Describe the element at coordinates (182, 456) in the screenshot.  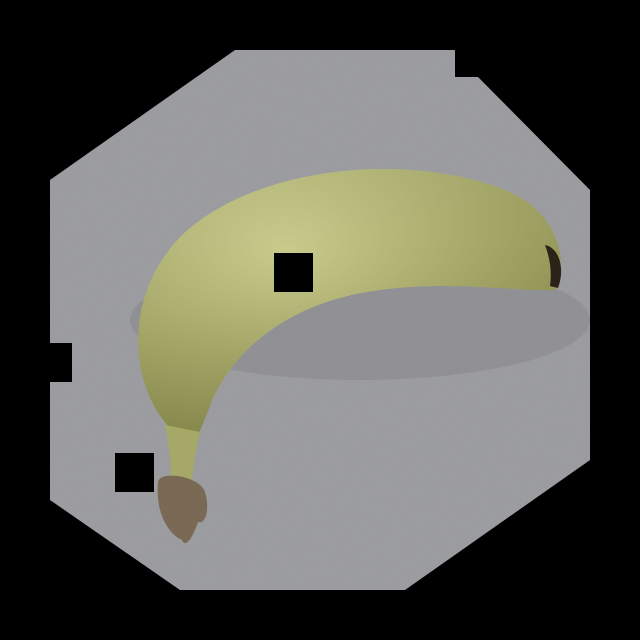
I see `banana-stem` at that location.